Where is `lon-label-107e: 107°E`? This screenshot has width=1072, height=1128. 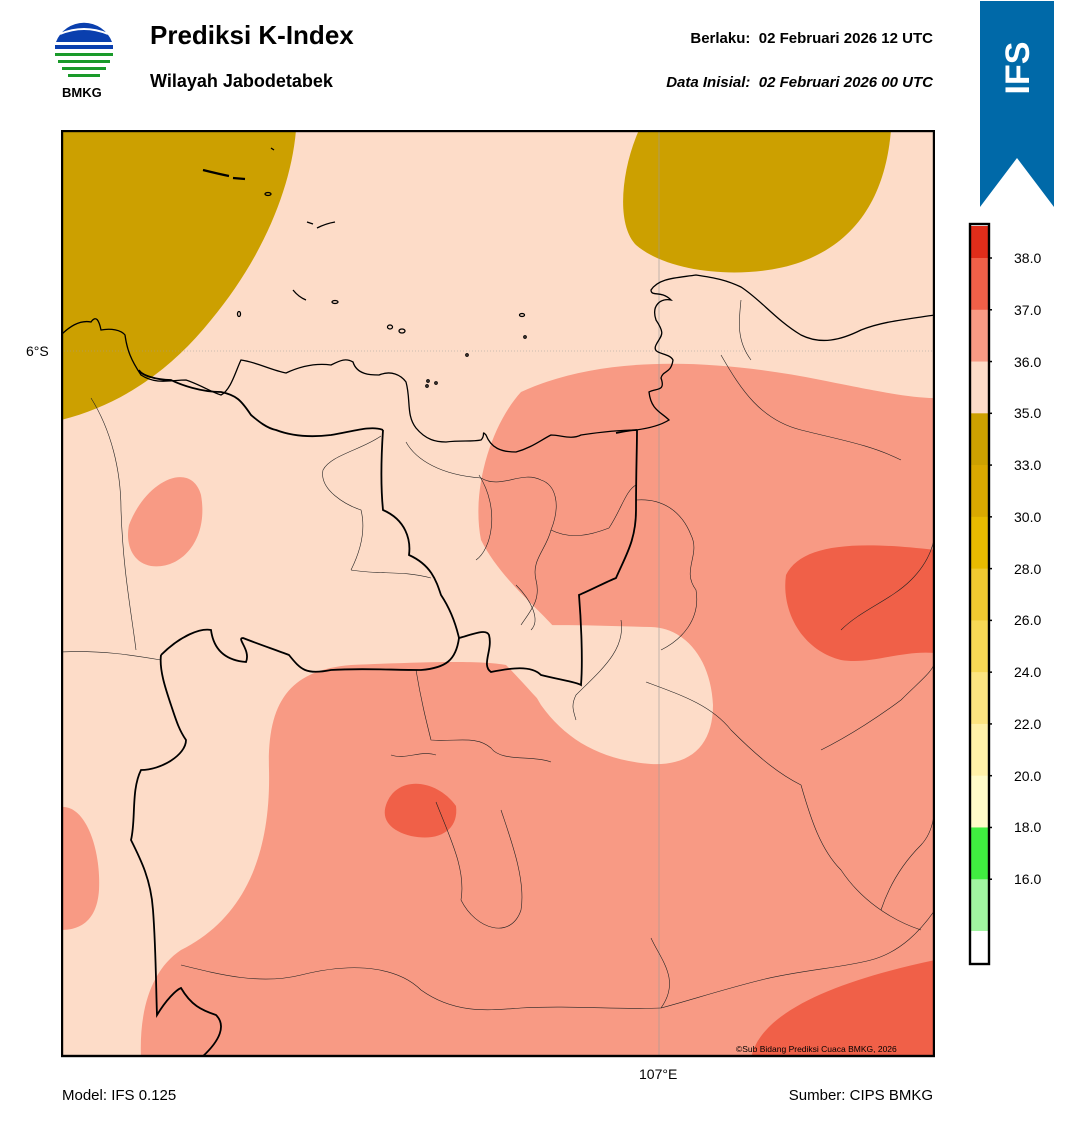
lon-label-107e: 107°E is located at coordinates (658, 1074).